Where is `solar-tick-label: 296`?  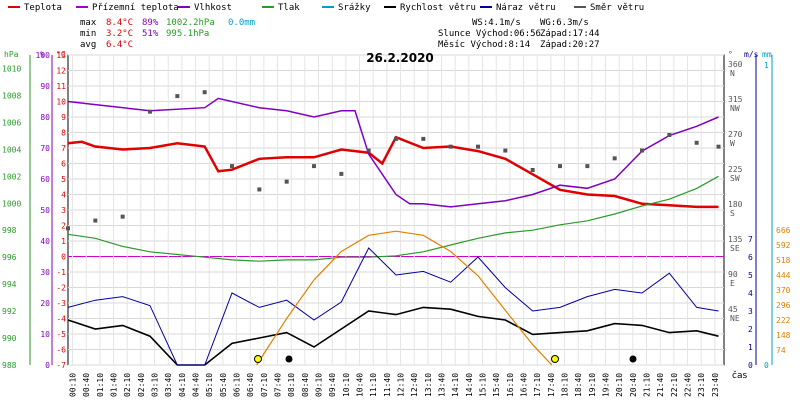
solar-tick-label: 296 is located at coordinates (783, 305).